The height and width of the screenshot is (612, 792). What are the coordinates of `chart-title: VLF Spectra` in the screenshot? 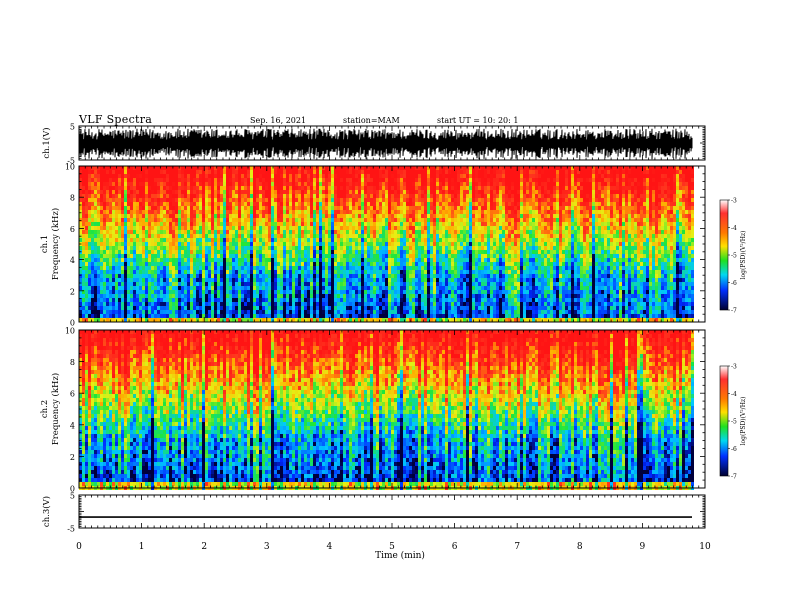 It's located at (116, 119).